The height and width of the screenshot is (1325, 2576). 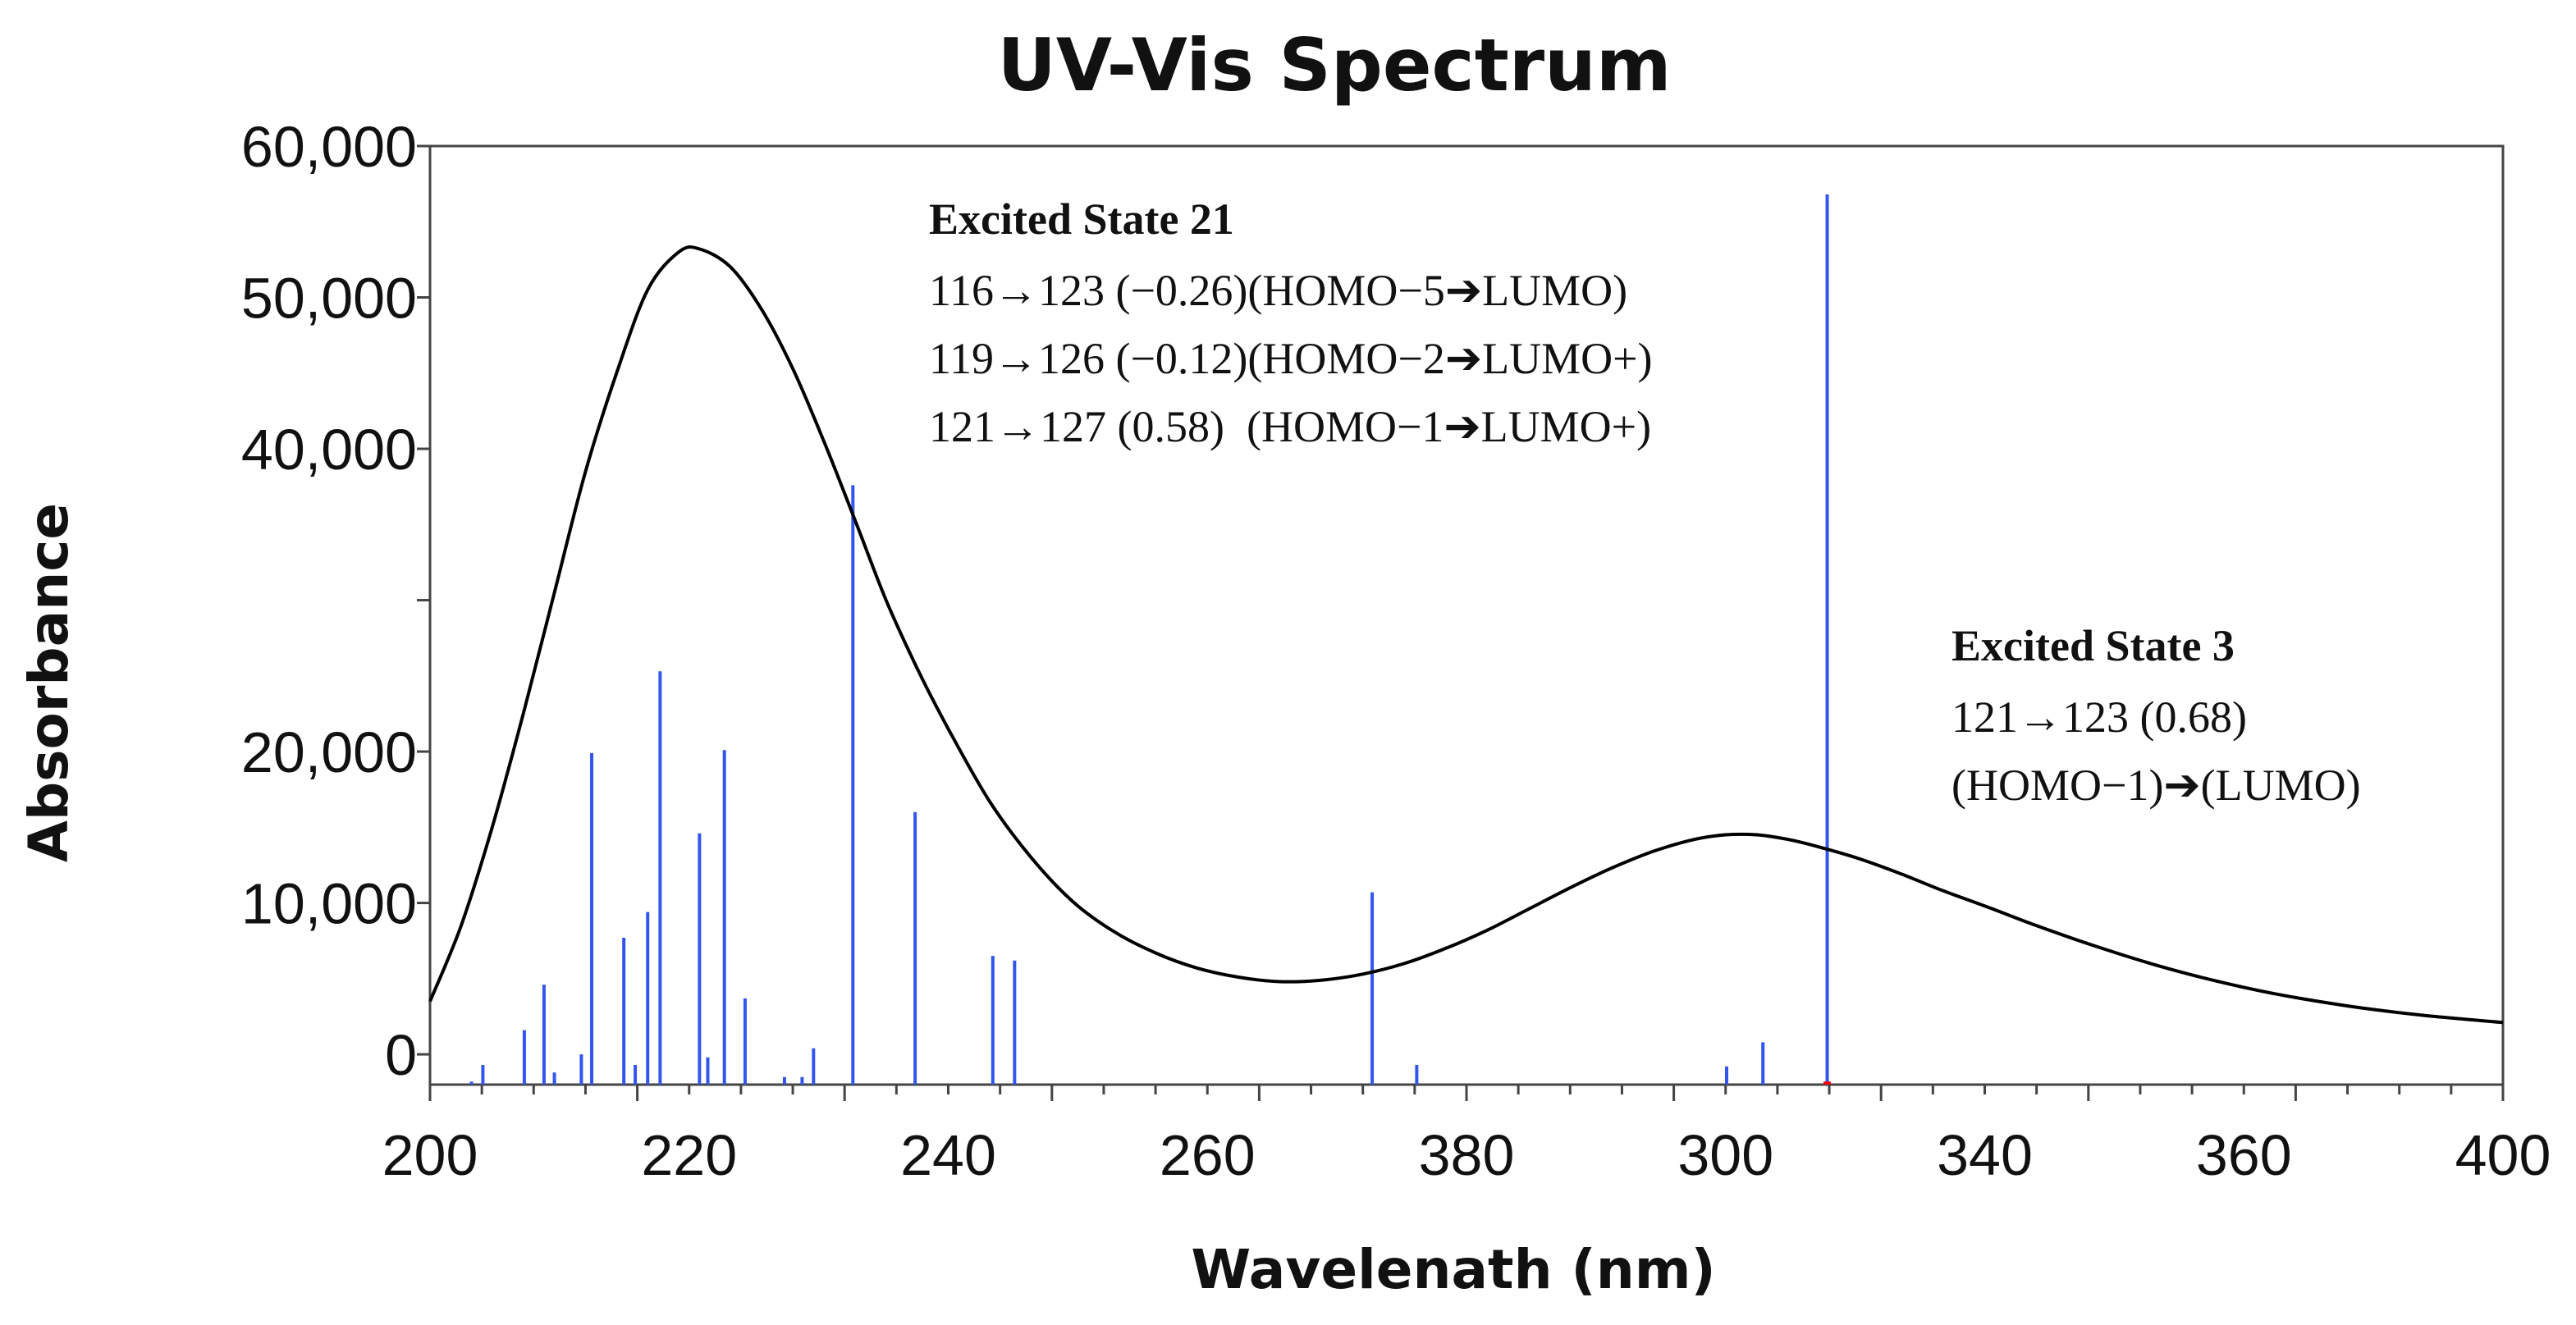 What do you see at coordinates (401, 1055) in the screenshot?
I see `y-tick-label: 0` at bounding box center [401, 1055].